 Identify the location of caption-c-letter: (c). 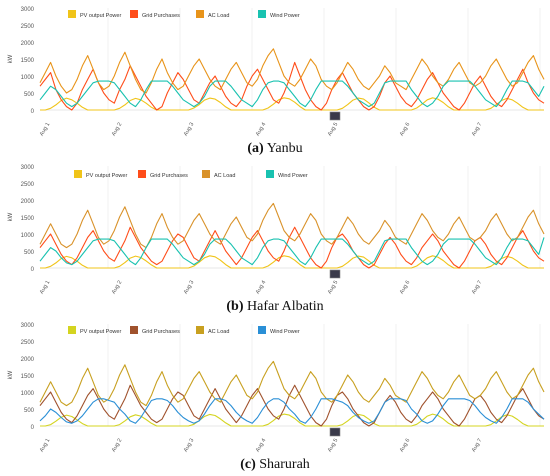
(248, 464).